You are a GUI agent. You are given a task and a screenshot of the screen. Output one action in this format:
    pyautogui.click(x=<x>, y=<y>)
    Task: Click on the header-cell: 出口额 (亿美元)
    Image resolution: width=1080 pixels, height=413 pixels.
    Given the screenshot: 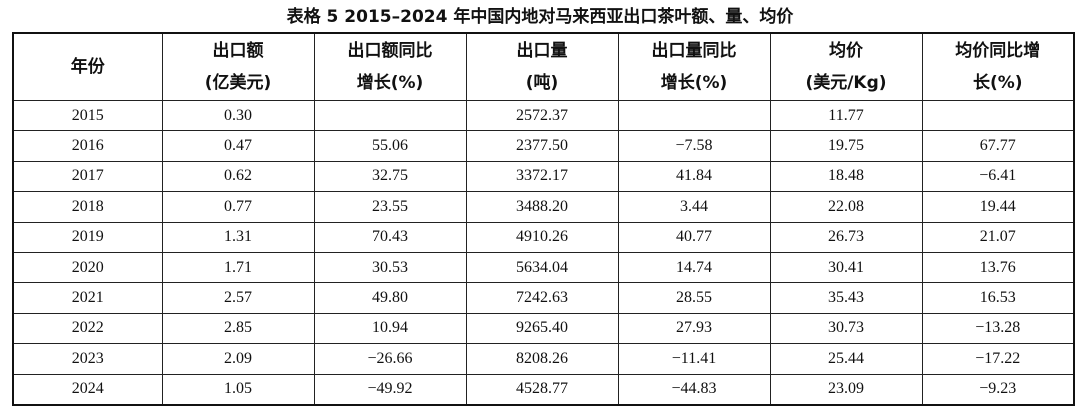 What is the action you would take?
    pyautogui.click(x=238, y=66)
    